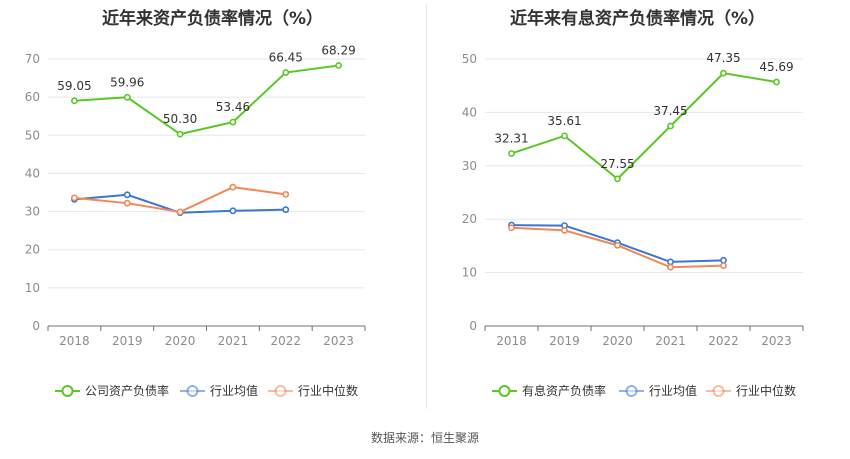 The height and width of the screenshot is (459, 850). Describe the element at coordinates (32, 97) in the screenshot. I see `y-tick-label: 60` at that location.